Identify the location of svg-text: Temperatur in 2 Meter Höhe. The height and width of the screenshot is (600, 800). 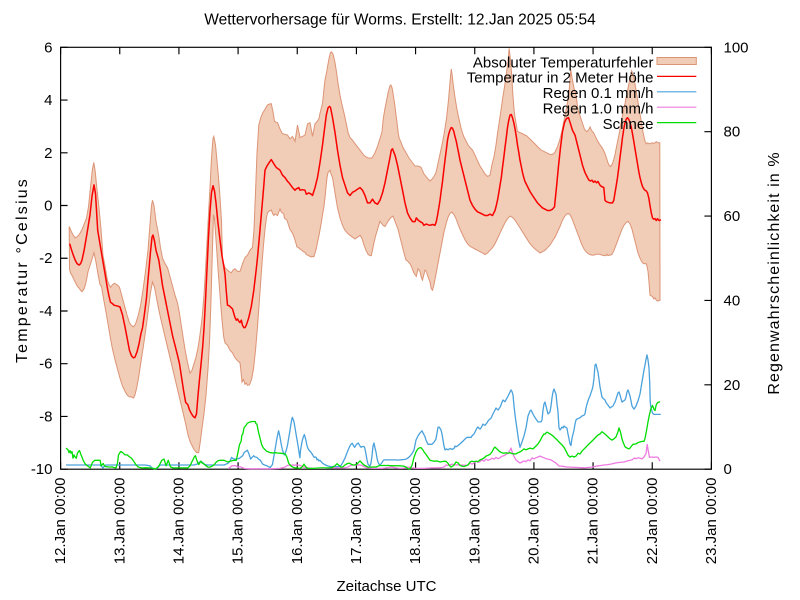
(560, 78).